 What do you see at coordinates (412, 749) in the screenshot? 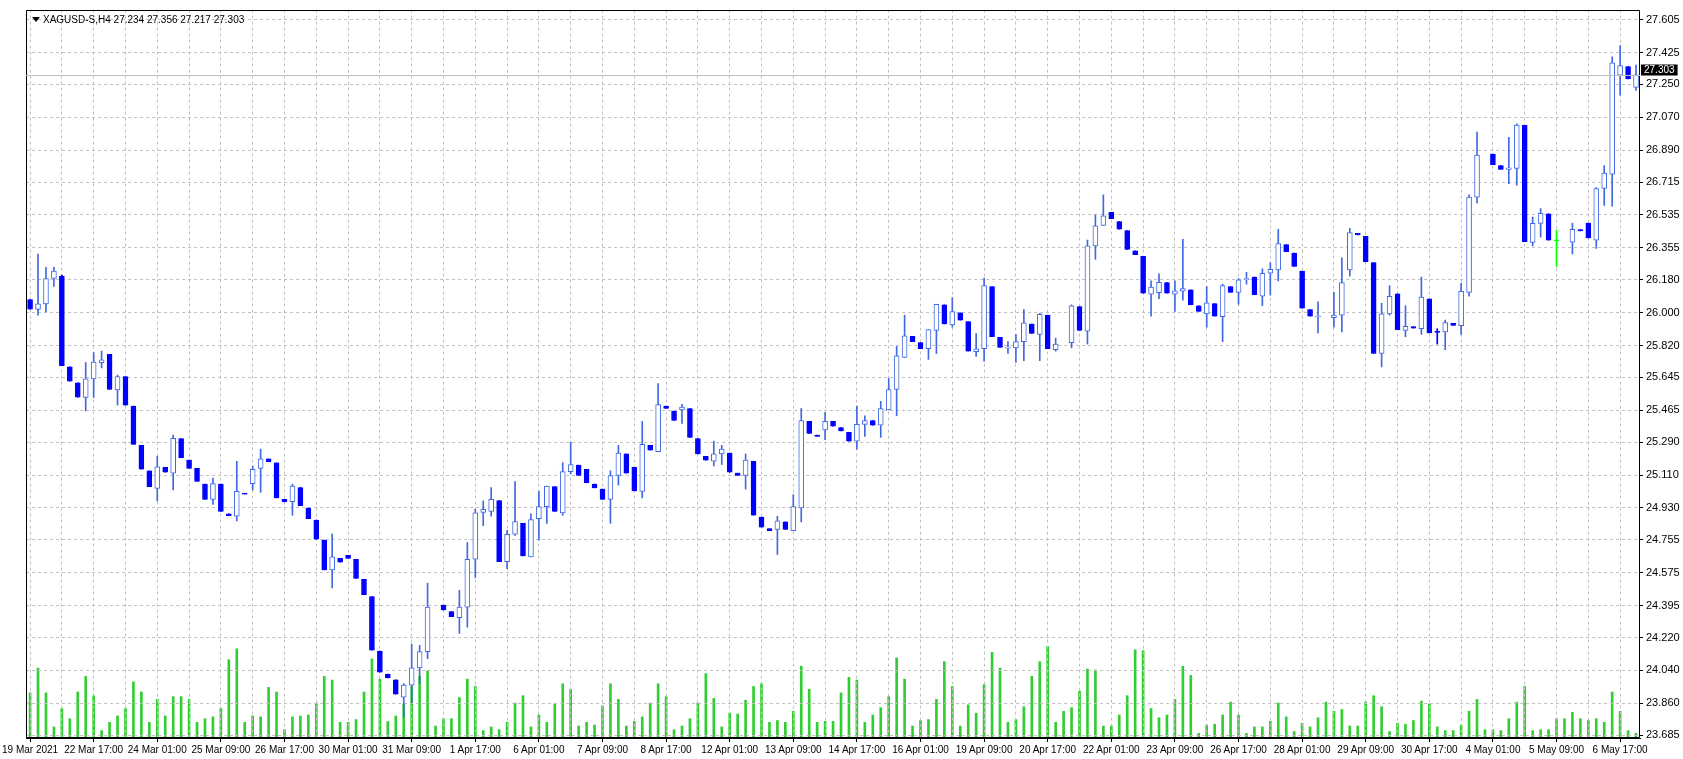
I see `x-tick-label: 31 Mar 09:00` at bounding box center [412, 749].